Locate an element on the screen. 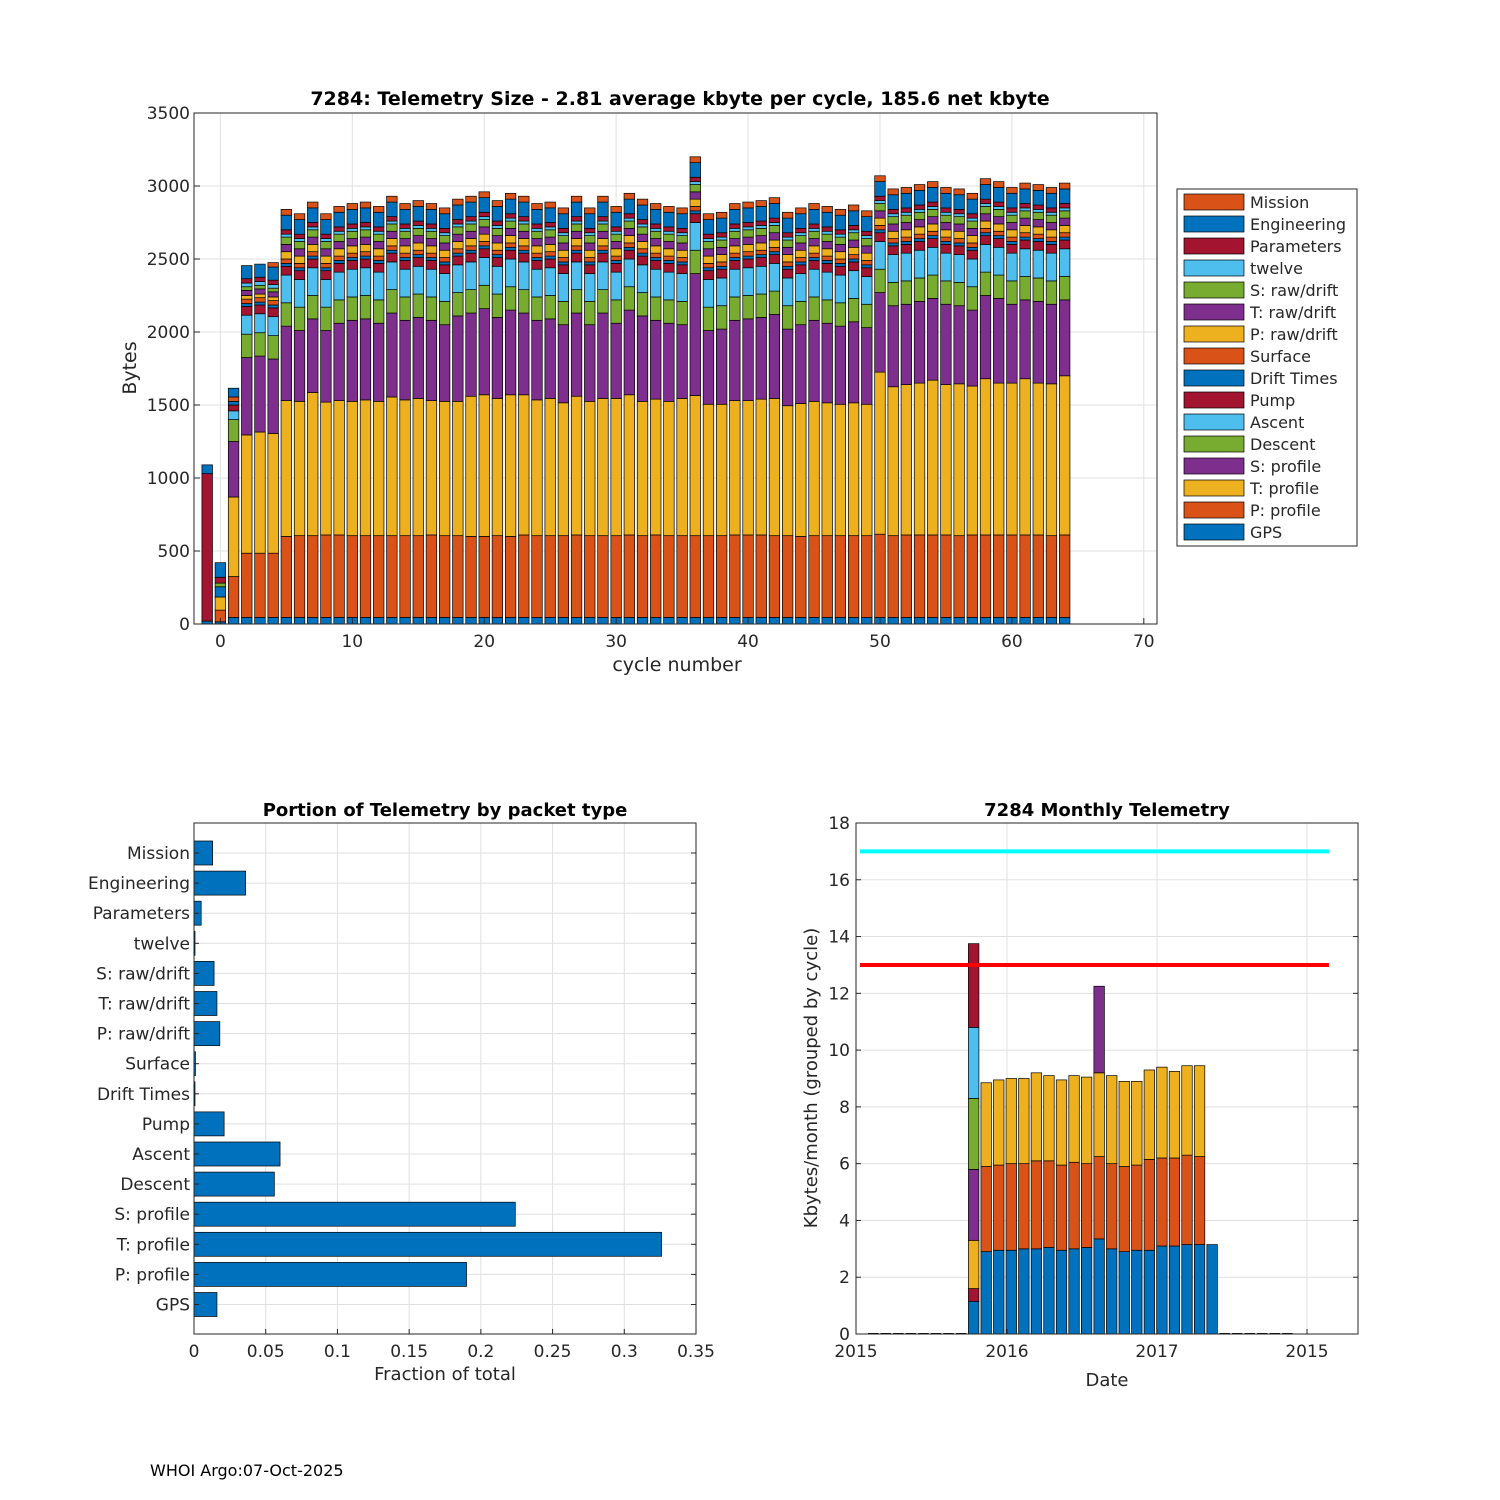 The width and height of the screenshot is (1500, 1500). legend-label: Parameters is located at coordinates (1296, 246).